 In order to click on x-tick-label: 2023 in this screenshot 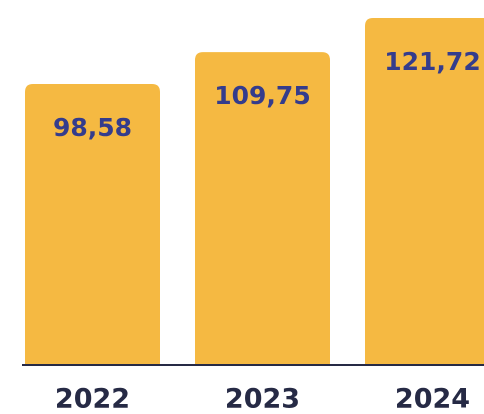, I will do `click(262, 399)`.